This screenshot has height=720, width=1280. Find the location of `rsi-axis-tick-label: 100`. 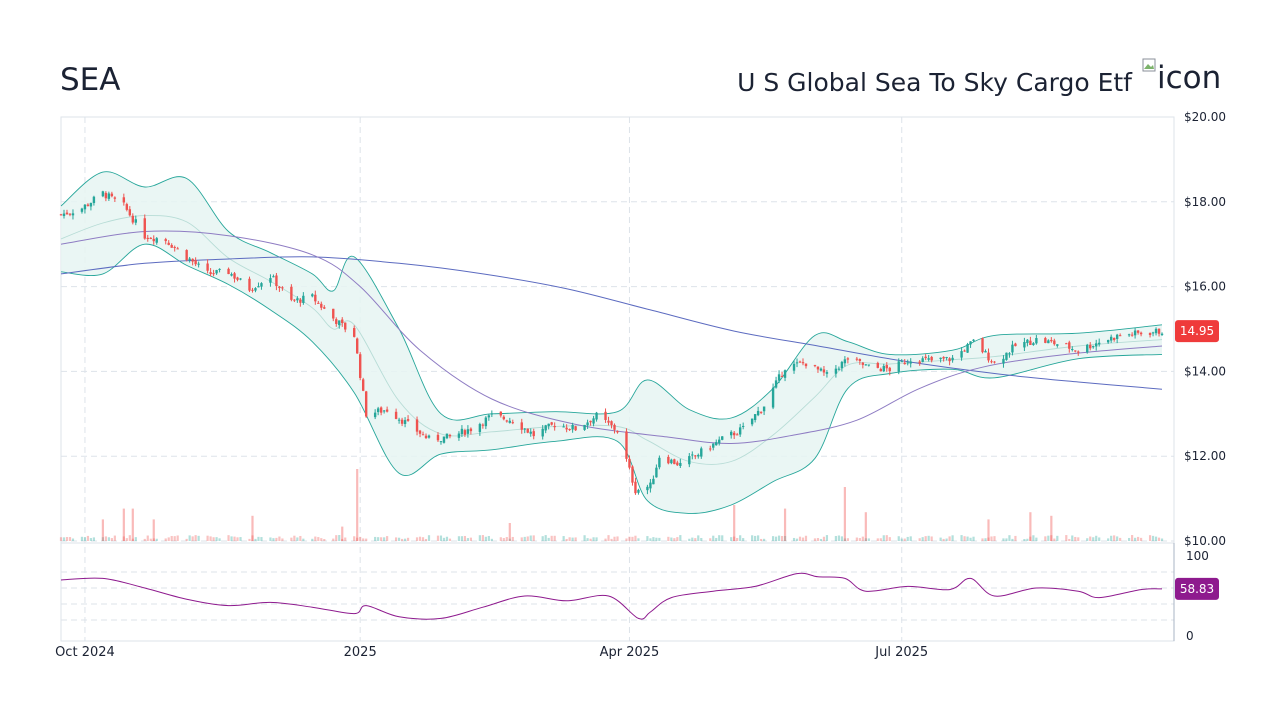

rsi-axis-tick-label: 100 is located at coordinates (1197, 556).